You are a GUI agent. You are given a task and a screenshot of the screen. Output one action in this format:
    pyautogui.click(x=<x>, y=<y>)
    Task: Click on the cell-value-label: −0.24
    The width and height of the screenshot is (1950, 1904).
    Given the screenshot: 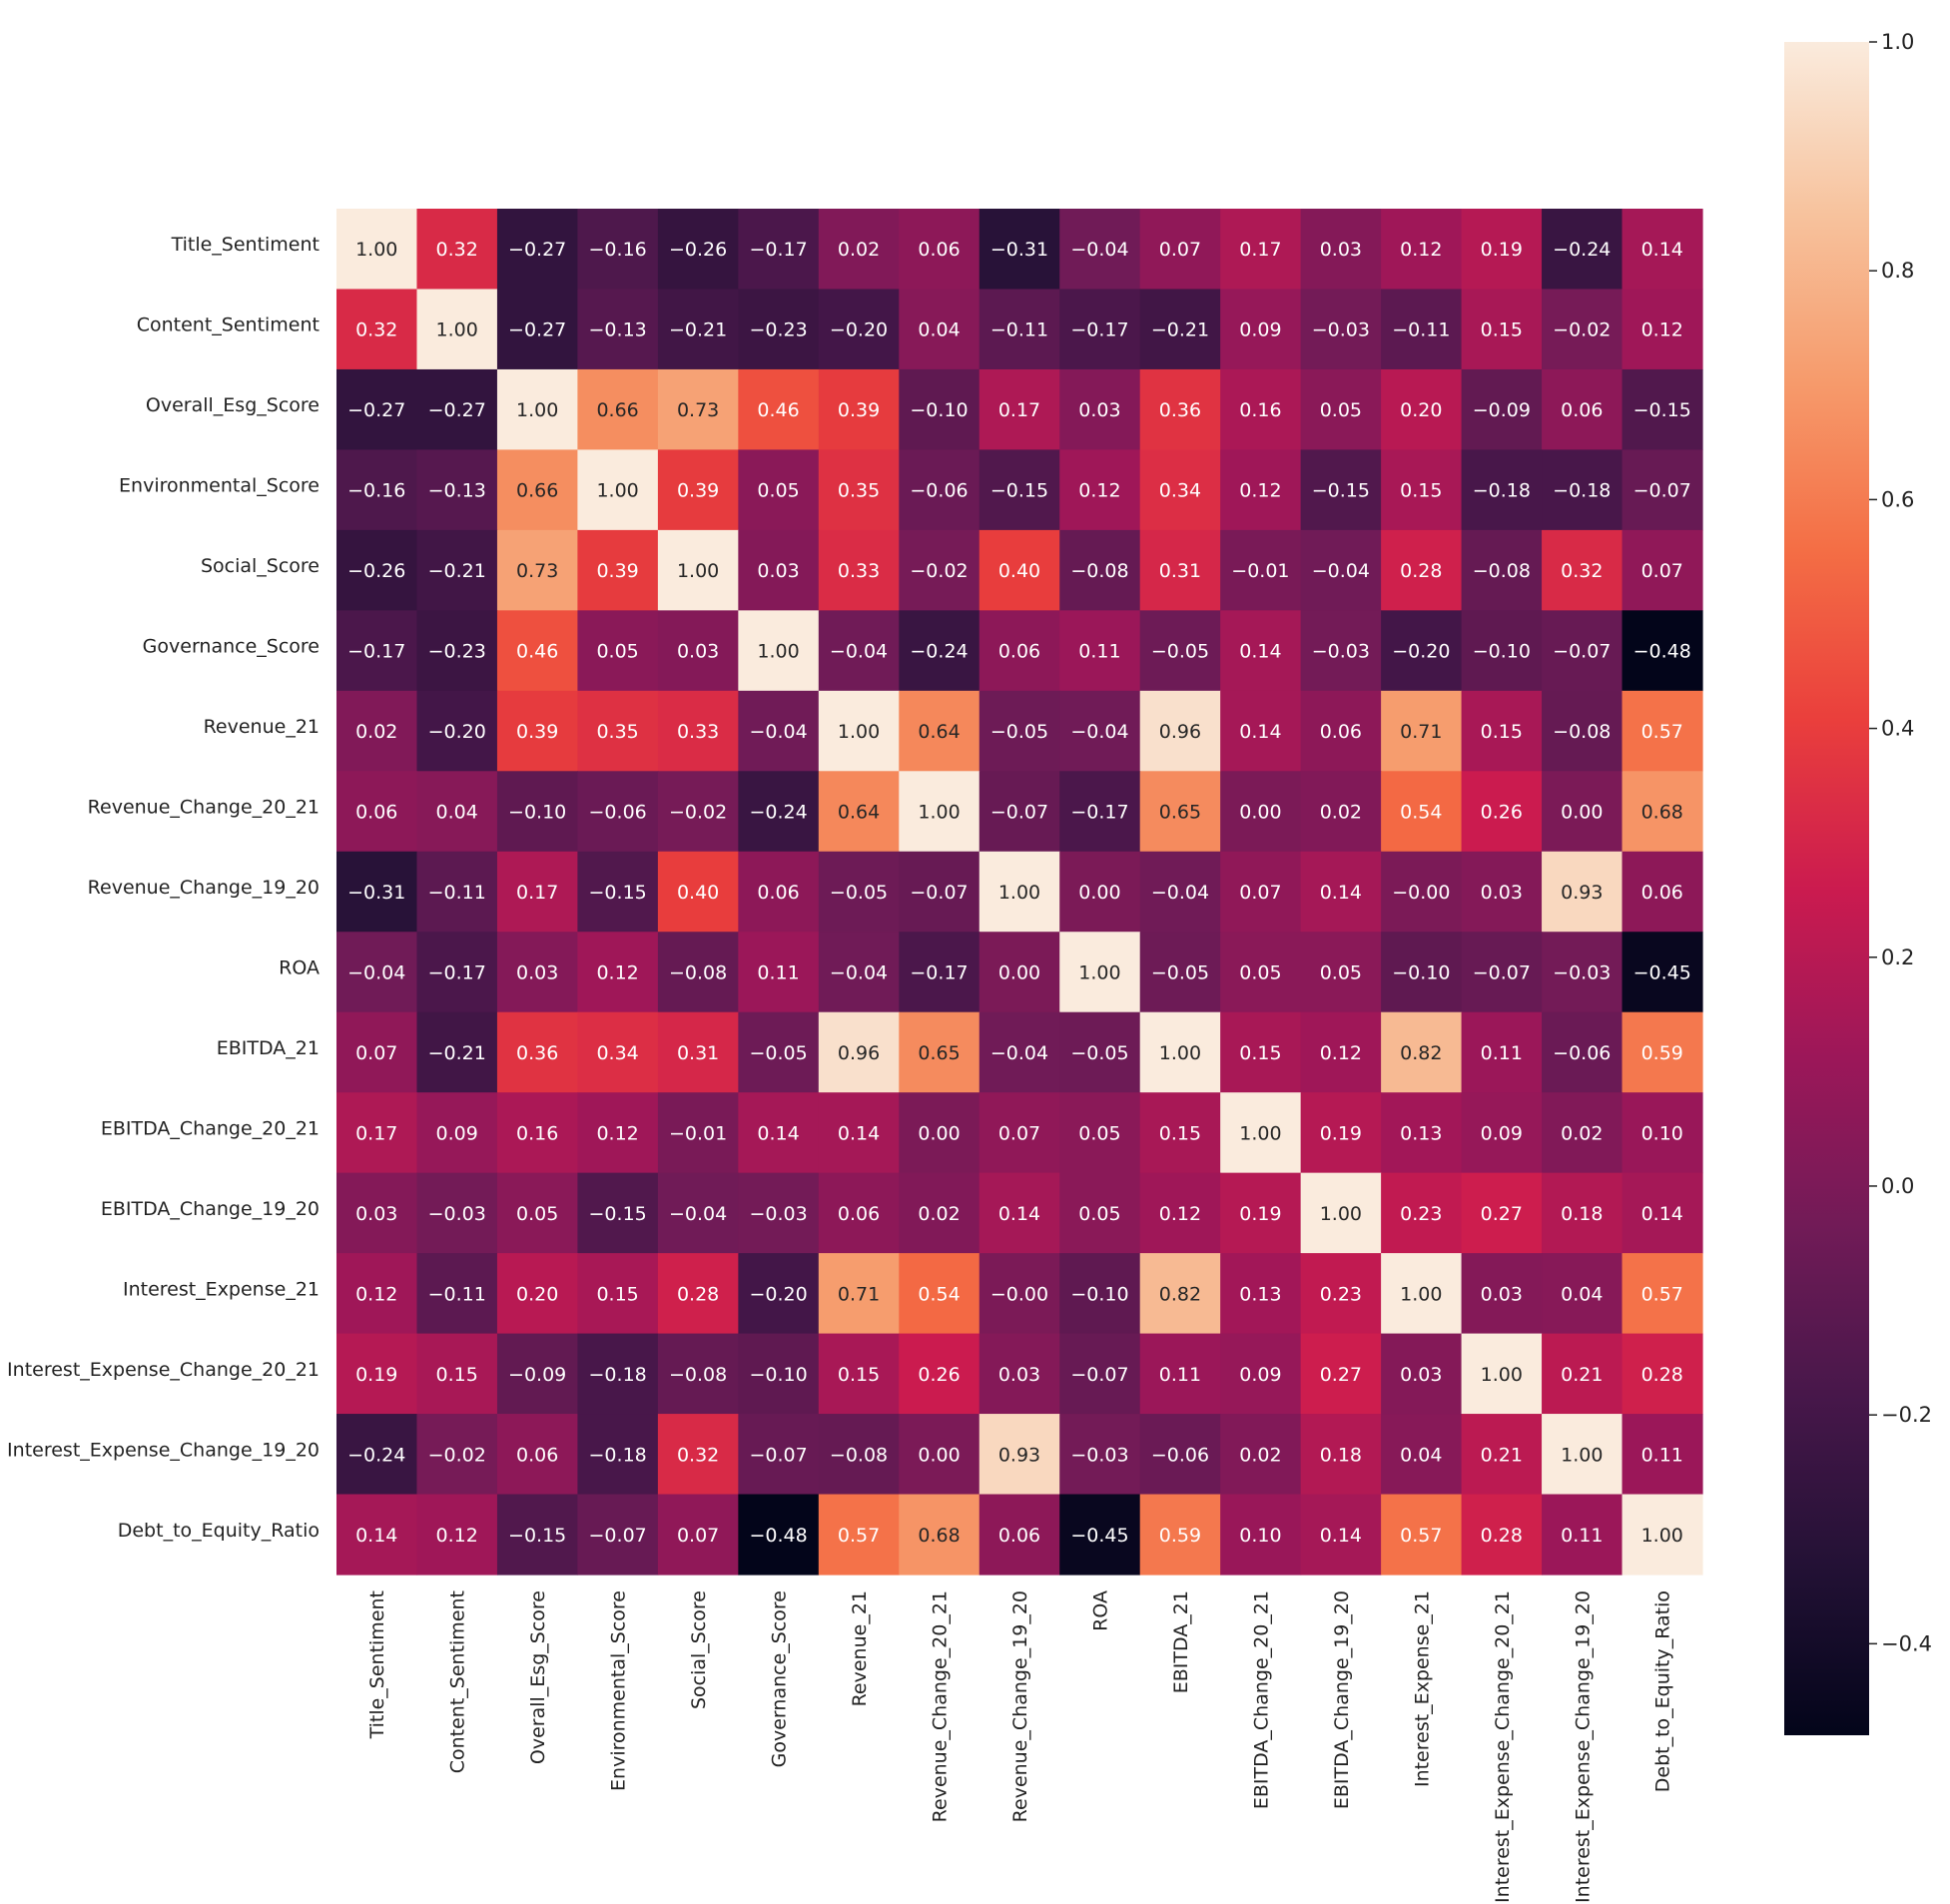 What is the action you would take?
    pyautogui.click(x=939, y=652)
    